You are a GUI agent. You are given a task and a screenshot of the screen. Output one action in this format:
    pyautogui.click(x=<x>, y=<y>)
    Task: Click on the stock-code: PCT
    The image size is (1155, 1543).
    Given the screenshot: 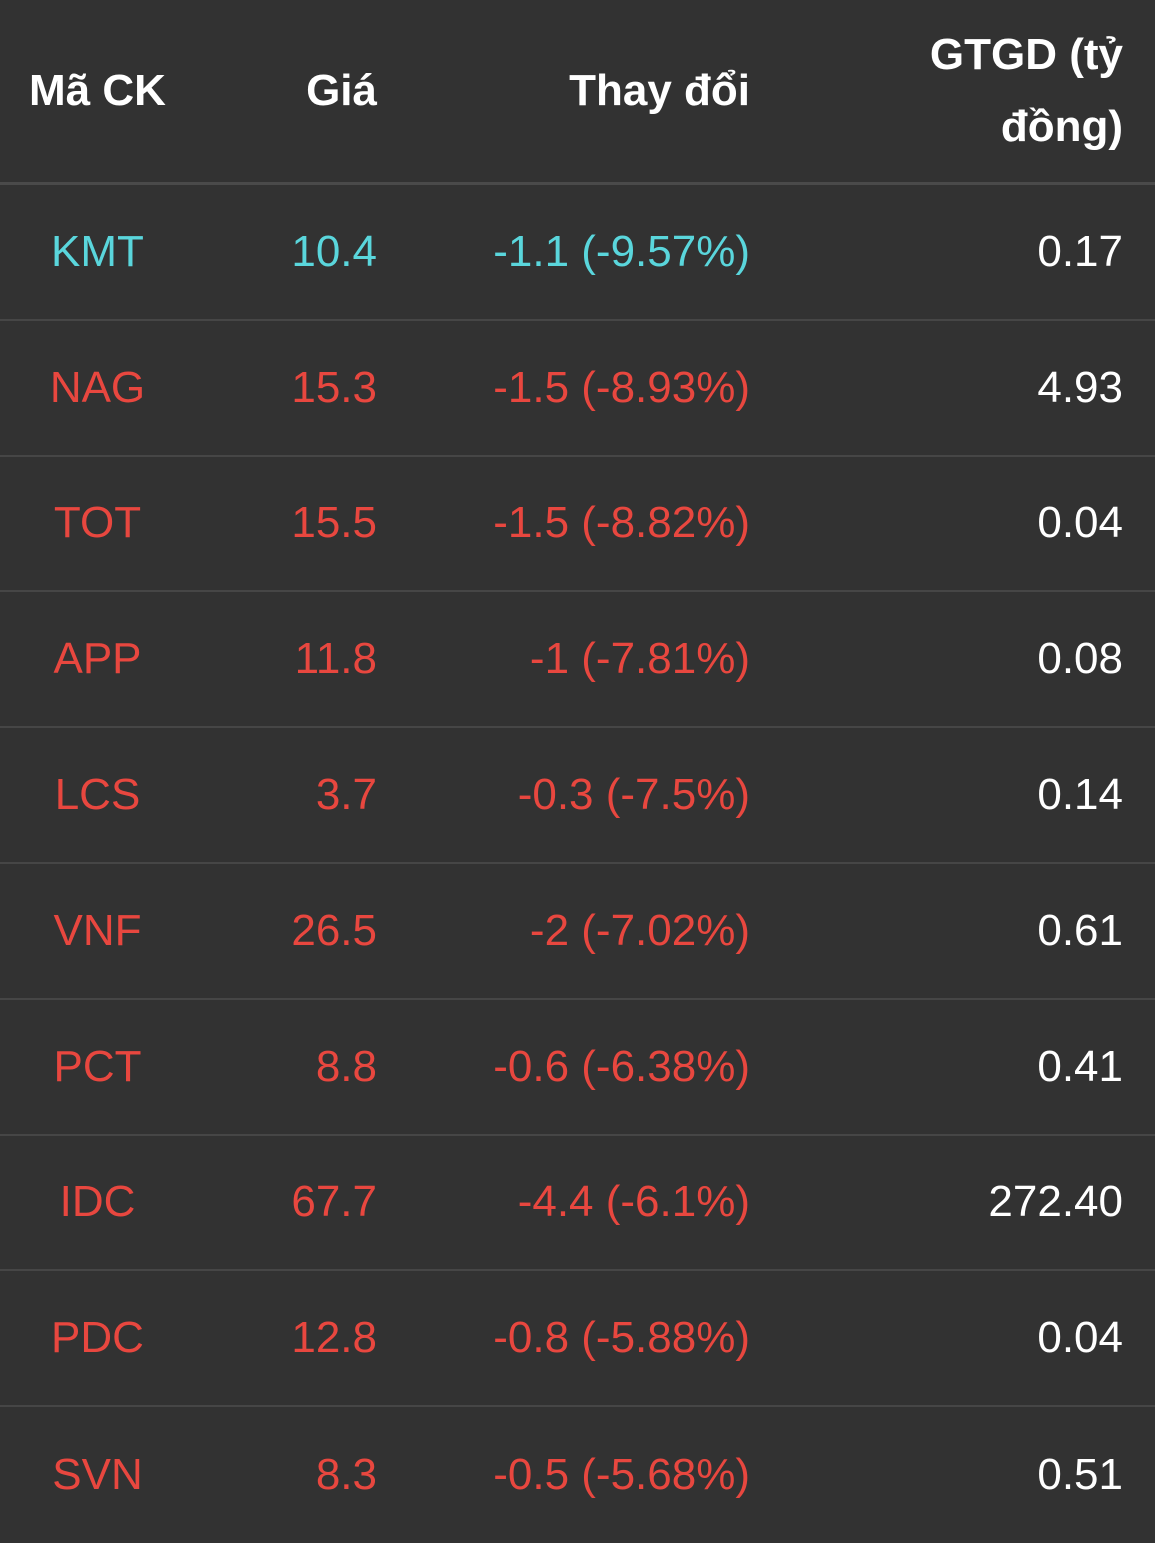 What is the action you would take?
    pyautogui.click(x=97, y=1066)
    